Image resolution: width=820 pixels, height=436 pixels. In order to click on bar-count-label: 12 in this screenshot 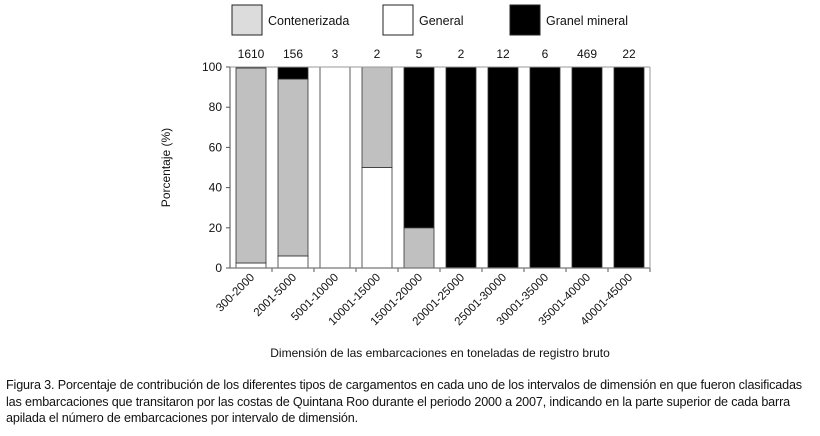, I will do `click(503, 54)`.